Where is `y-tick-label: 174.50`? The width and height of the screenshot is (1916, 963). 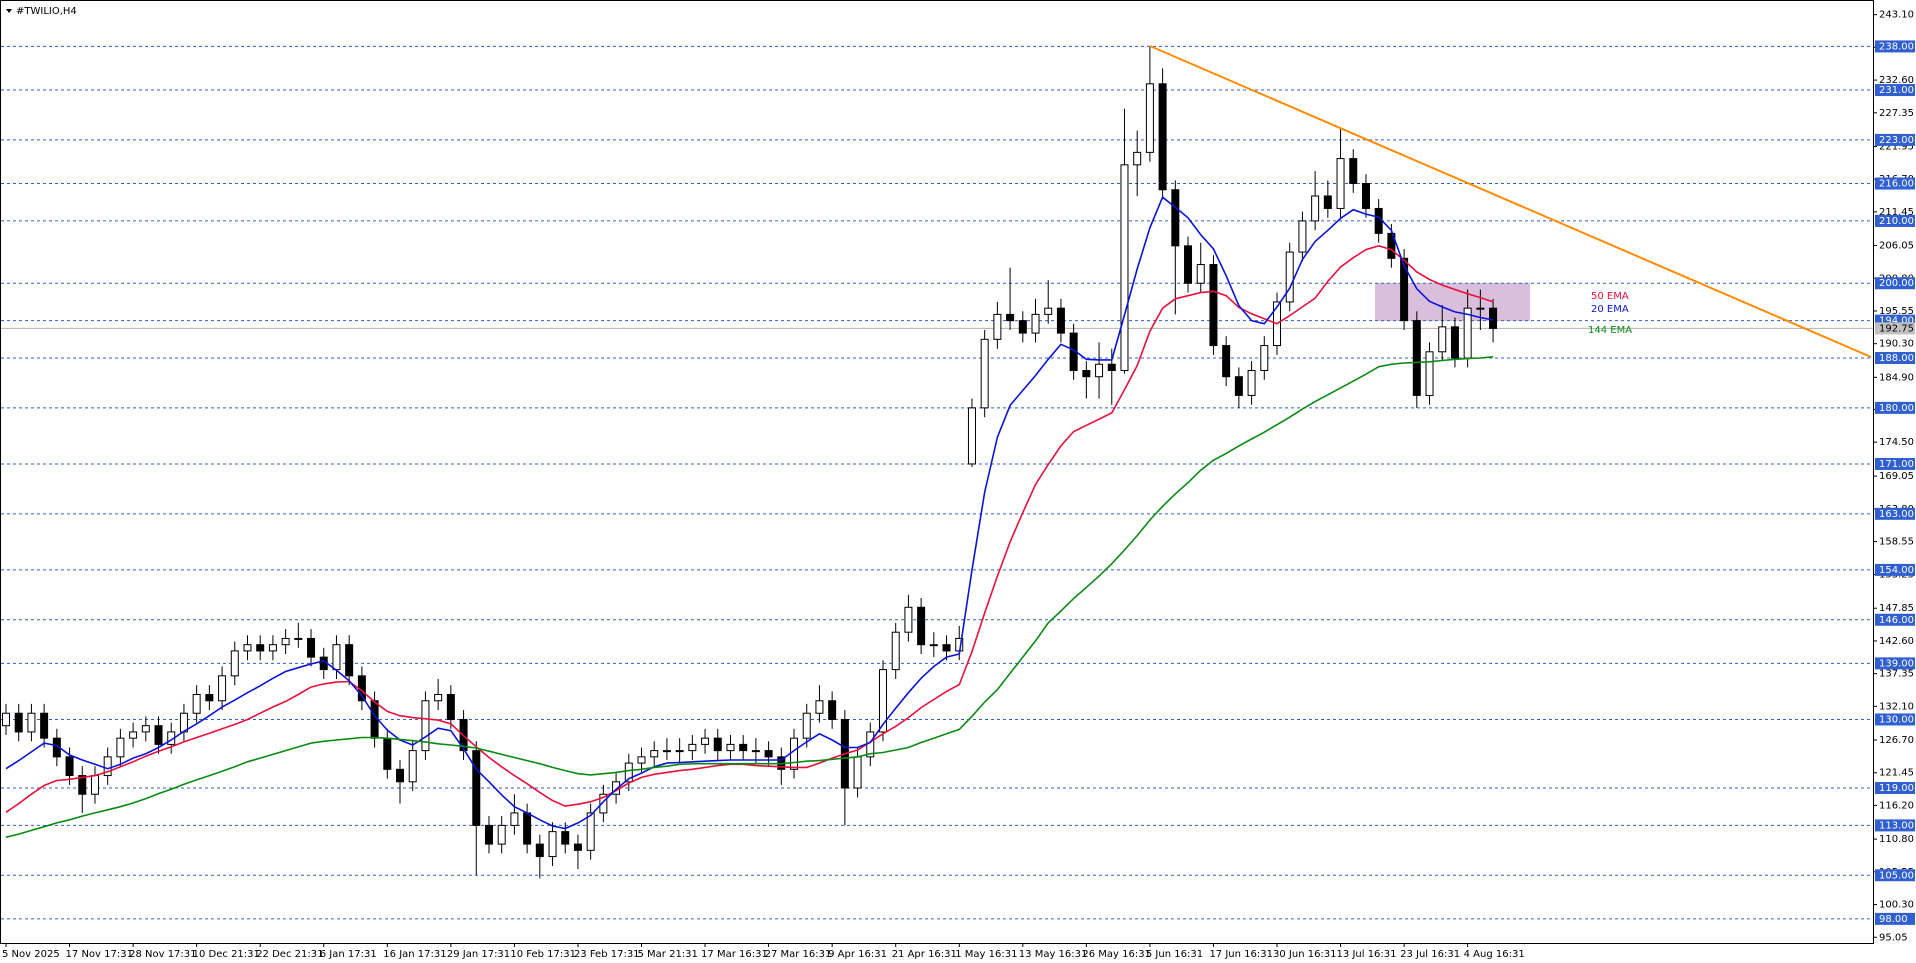
y-tick-label: 174.50 is located at coordinates (1896, 442).